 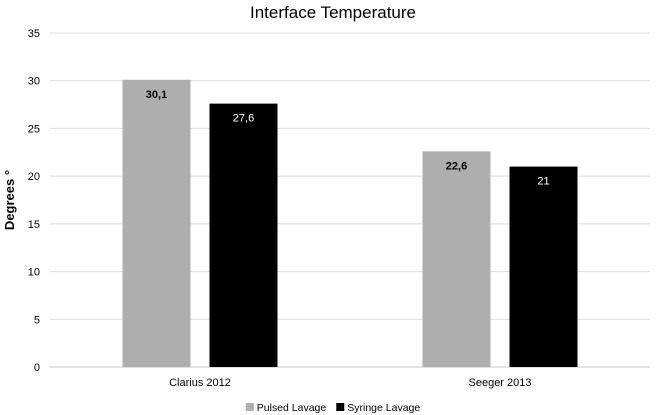 I want to click on data-label: 27,6, so click(x=243, y=119).